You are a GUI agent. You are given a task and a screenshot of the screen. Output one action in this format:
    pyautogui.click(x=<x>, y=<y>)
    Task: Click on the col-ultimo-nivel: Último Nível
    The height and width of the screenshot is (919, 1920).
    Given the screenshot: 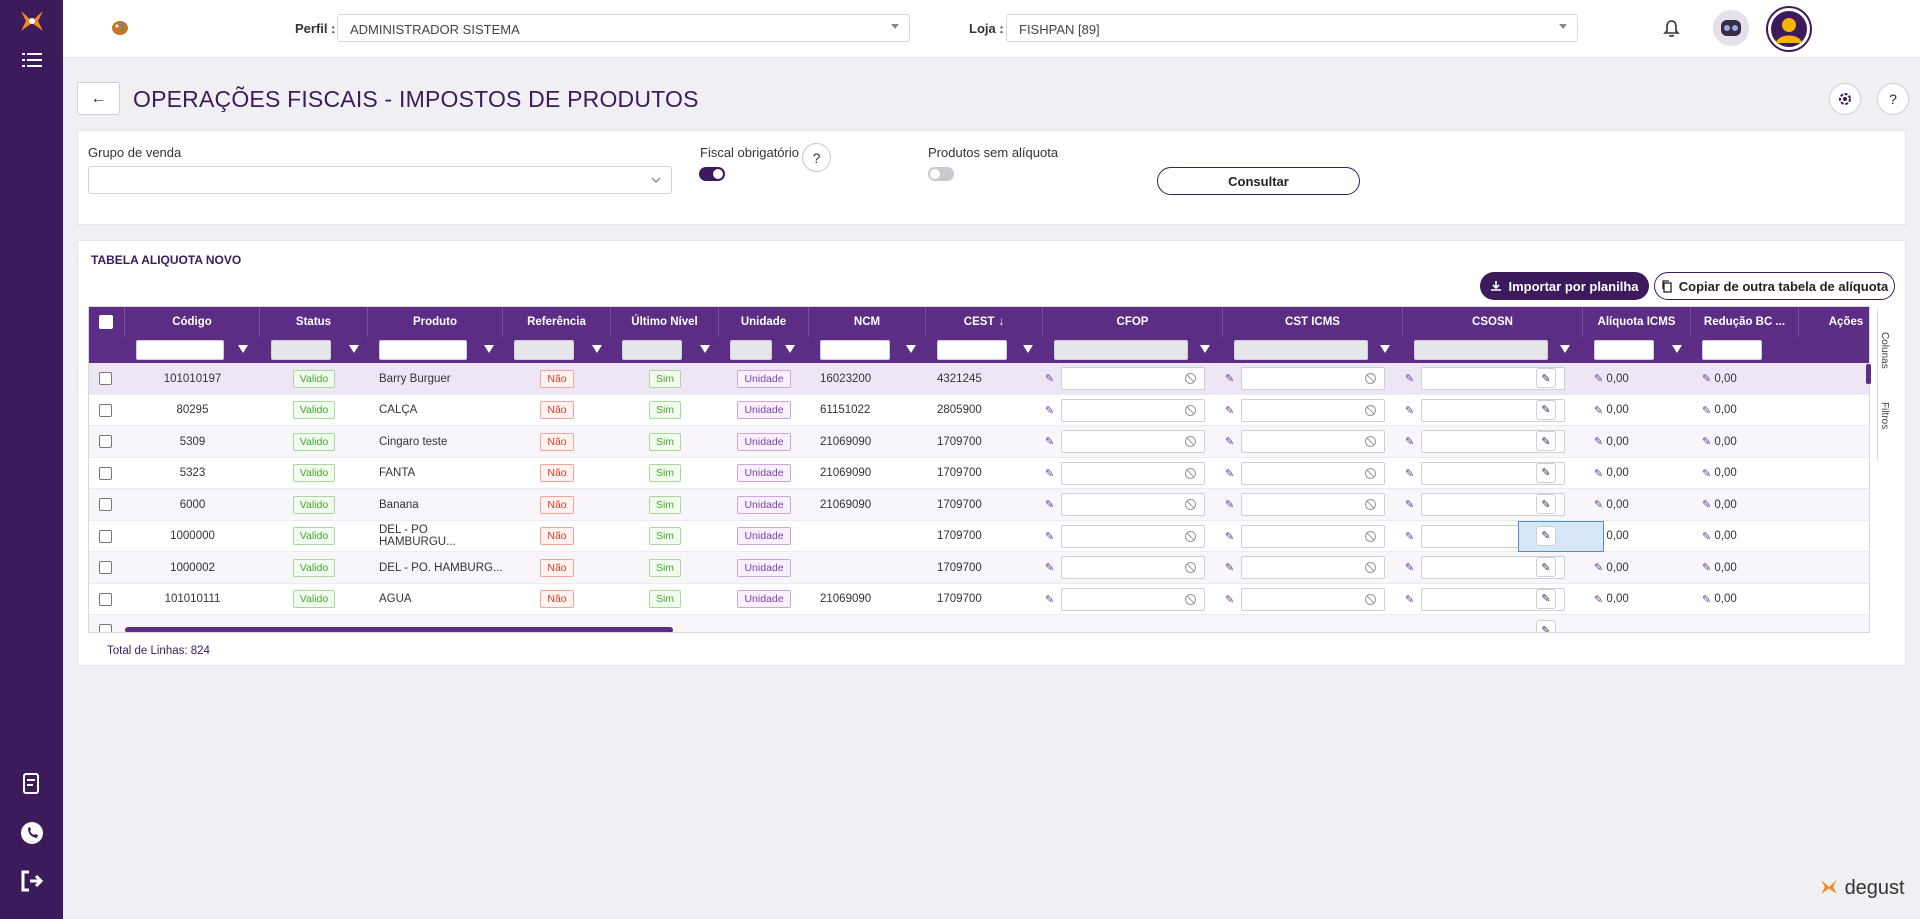 What is the action you would take?
    pyautogui.click(x=665, y=322)
    